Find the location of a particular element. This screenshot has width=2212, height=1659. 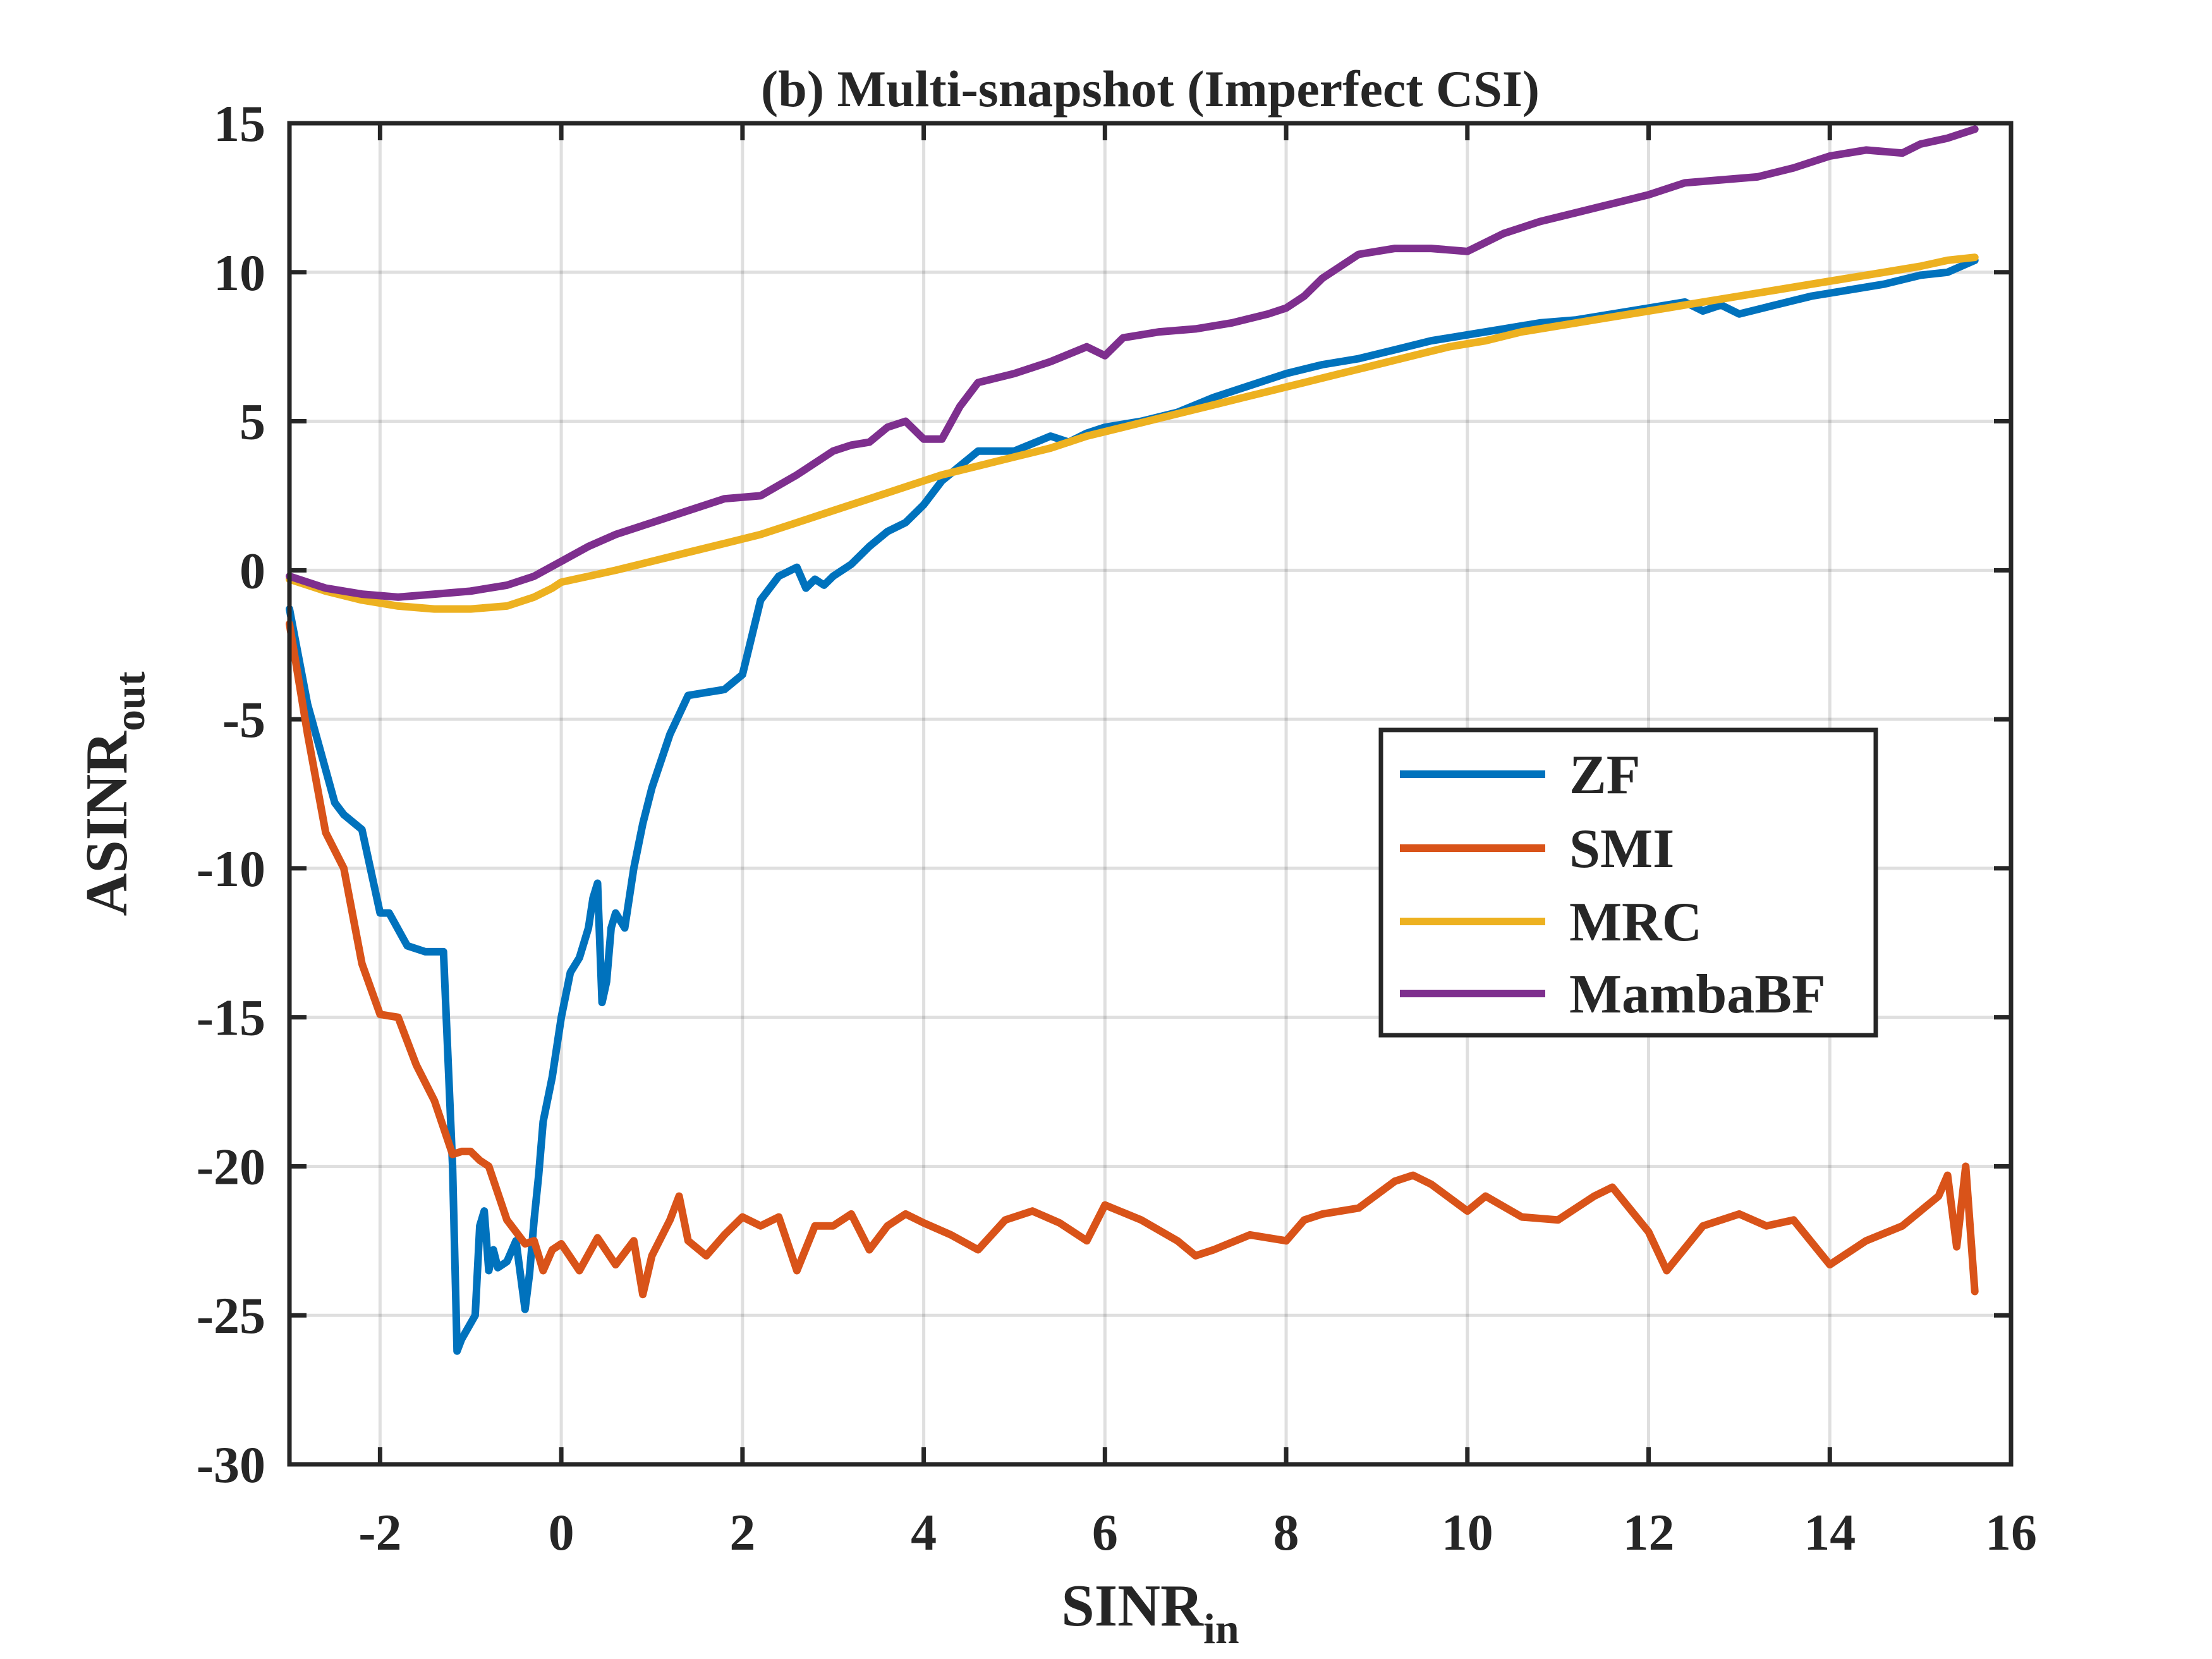

y-tick-label: -25 is located at coordinates (231, 1315).